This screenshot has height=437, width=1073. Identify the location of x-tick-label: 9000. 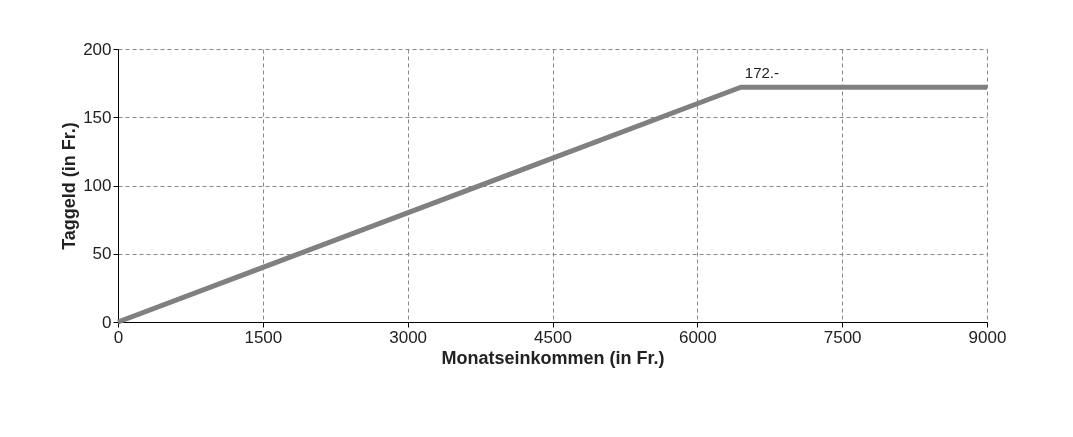
(987, 337).